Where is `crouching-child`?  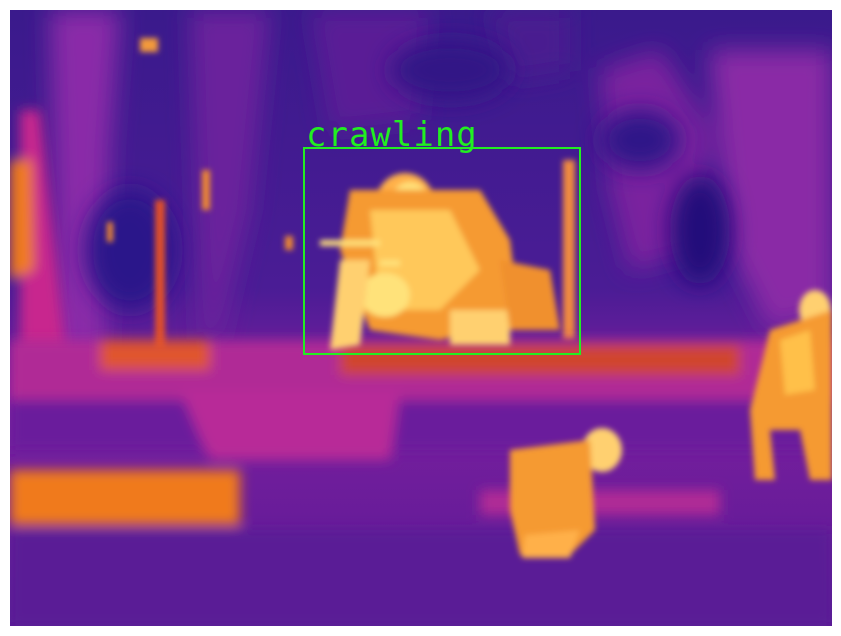 crouching-child is located at coordinates (566, 493).